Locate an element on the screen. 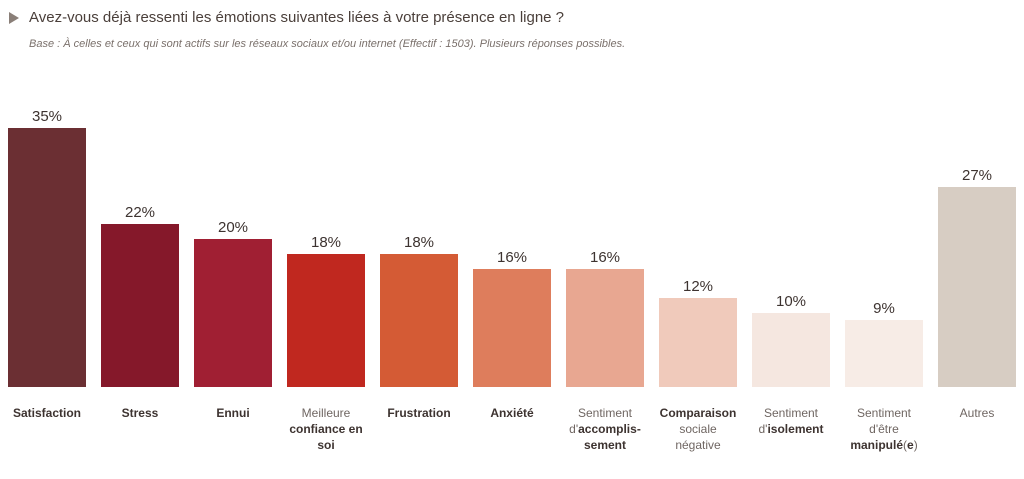 The image size is (1024, 479). category-label: Ennui is located at coordinates (233, 413).